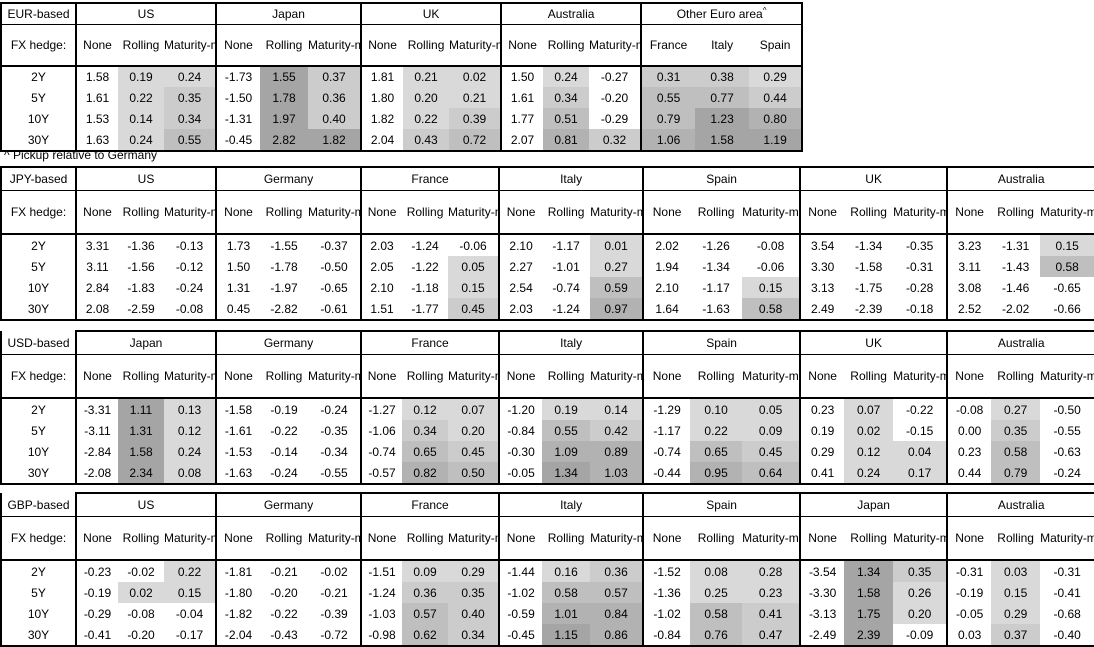 This screenshot has height=647, width=1094. I want to click on value-cell: 1.31, so click(141, 430).